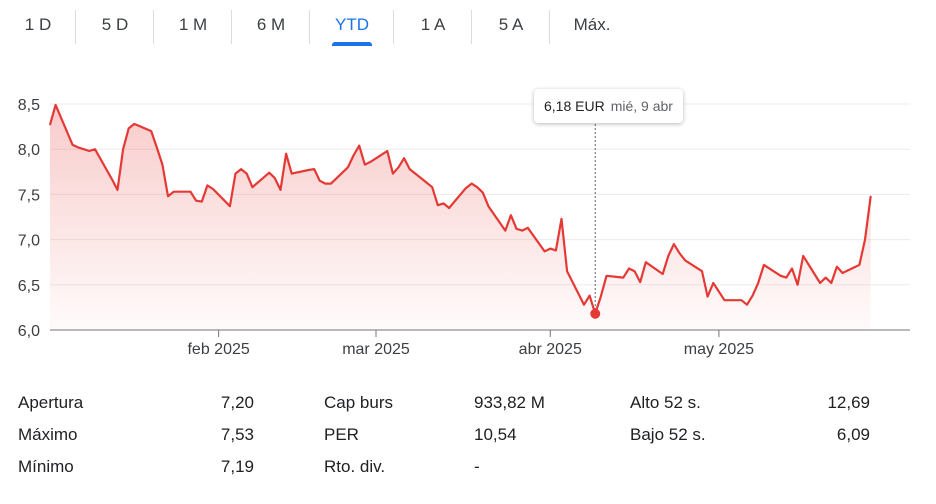 The width and height of the screenshot is (936, 504). What do you see at coordinates (641, 106) in the screenshot?
I see `tooltip-date: mié, 9 abr` at bounding box center [641, 106].